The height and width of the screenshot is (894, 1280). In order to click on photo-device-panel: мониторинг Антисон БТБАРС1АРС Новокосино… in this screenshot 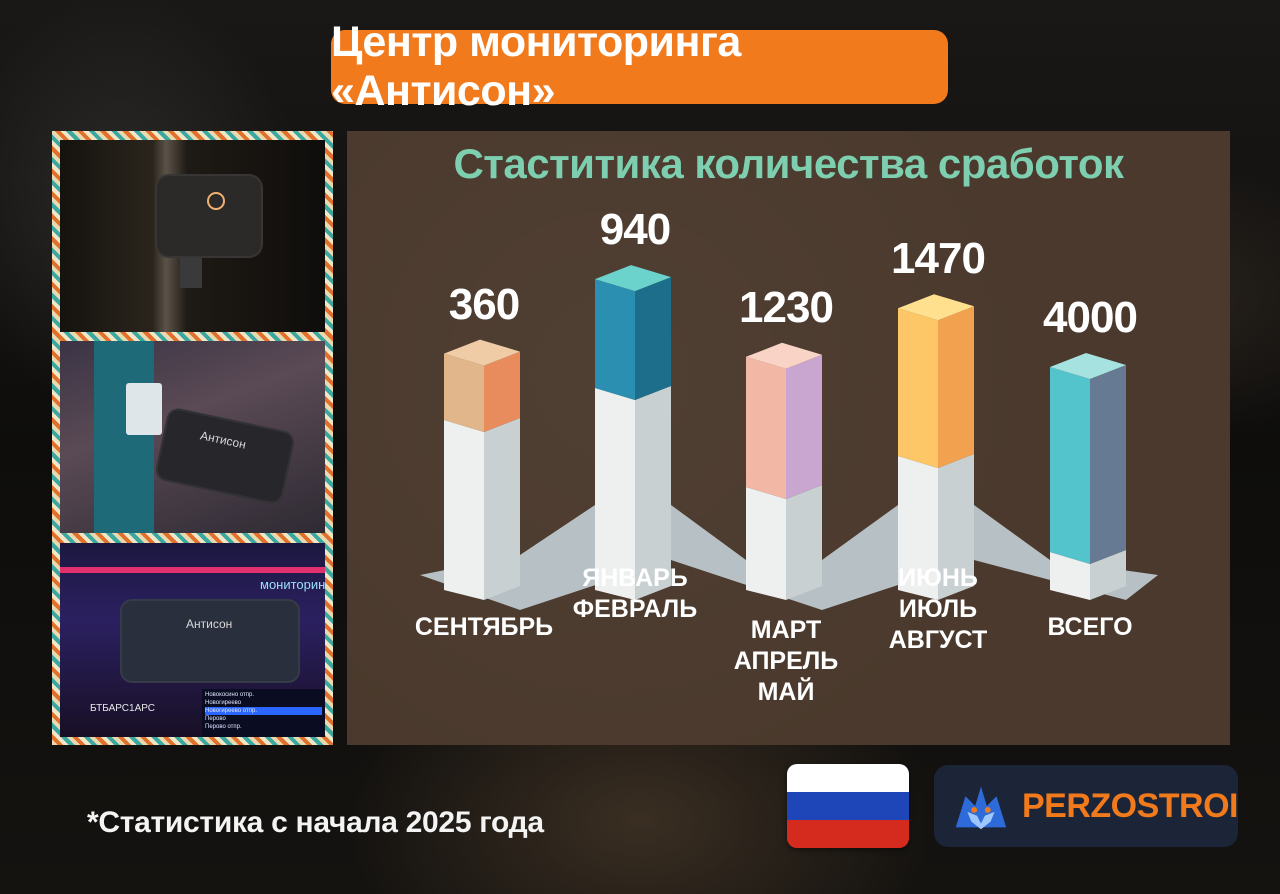, I will do `click(192, 640)`.